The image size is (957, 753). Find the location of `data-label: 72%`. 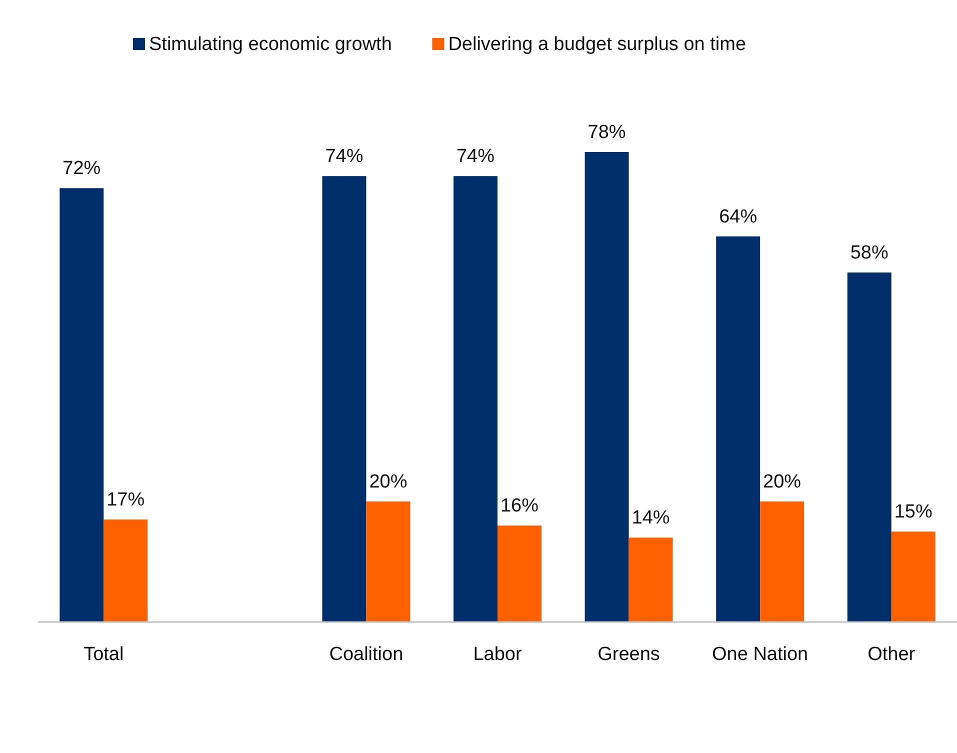

data-label: 72% is located at coordinates (81, 169).